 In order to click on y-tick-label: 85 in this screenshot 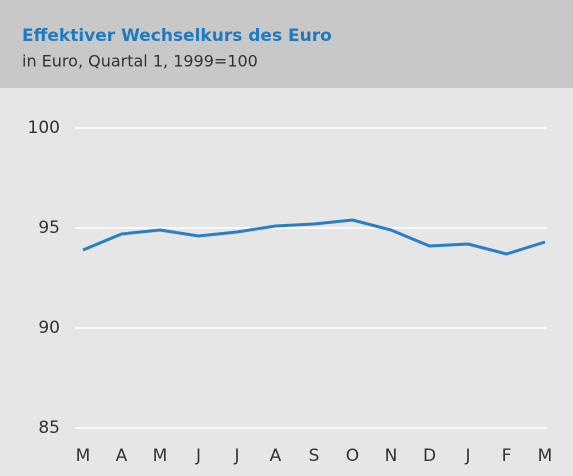, I will do `click(49, 428)`.